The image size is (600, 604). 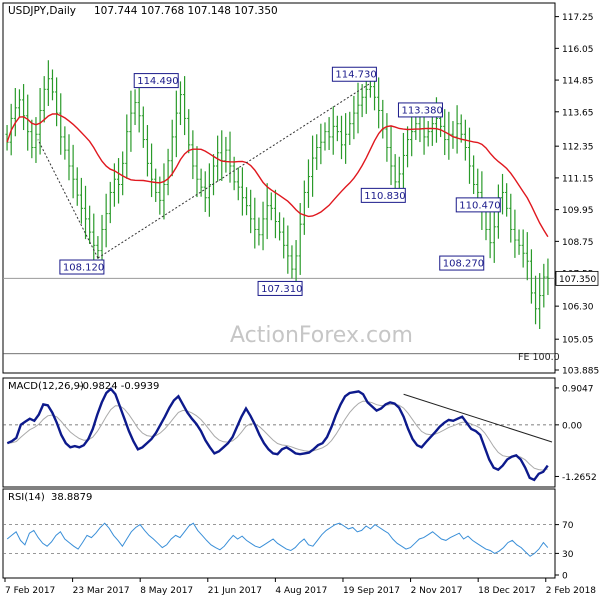 What do you see at coordinates (166, 591) in the screenshot?
I see `x-axis-label: 8 May 2017` at bounding box center [166, 591].